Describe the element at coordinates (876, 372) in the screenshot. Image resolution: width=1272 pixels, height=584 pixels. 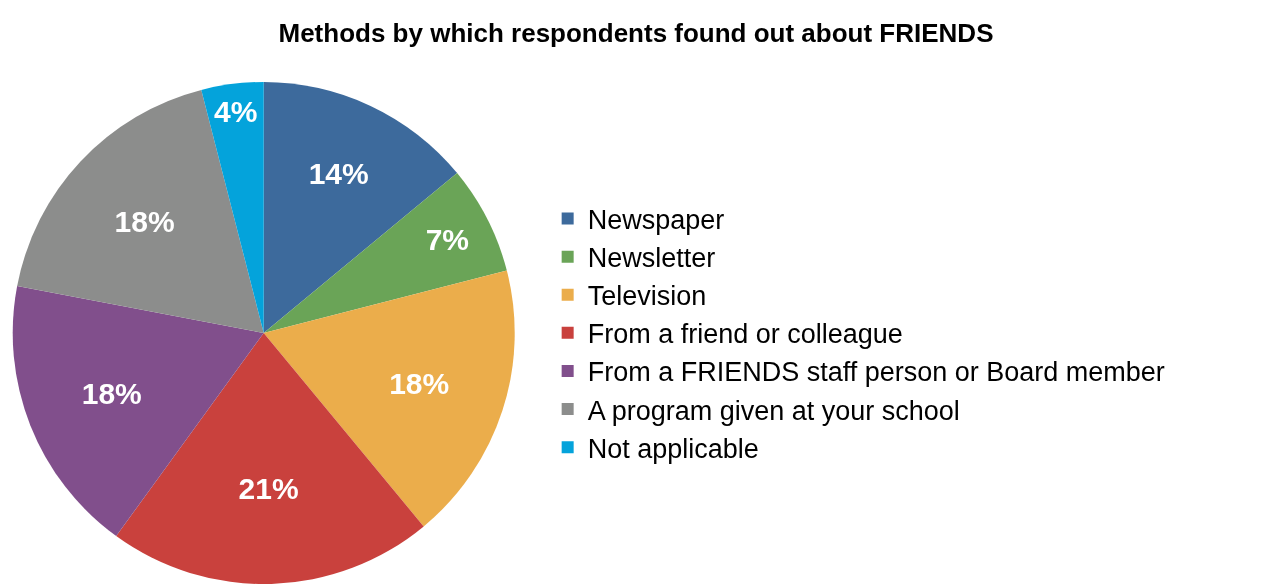
I see `legend-label: From a FRIENDS staff person or Board member` at that location.